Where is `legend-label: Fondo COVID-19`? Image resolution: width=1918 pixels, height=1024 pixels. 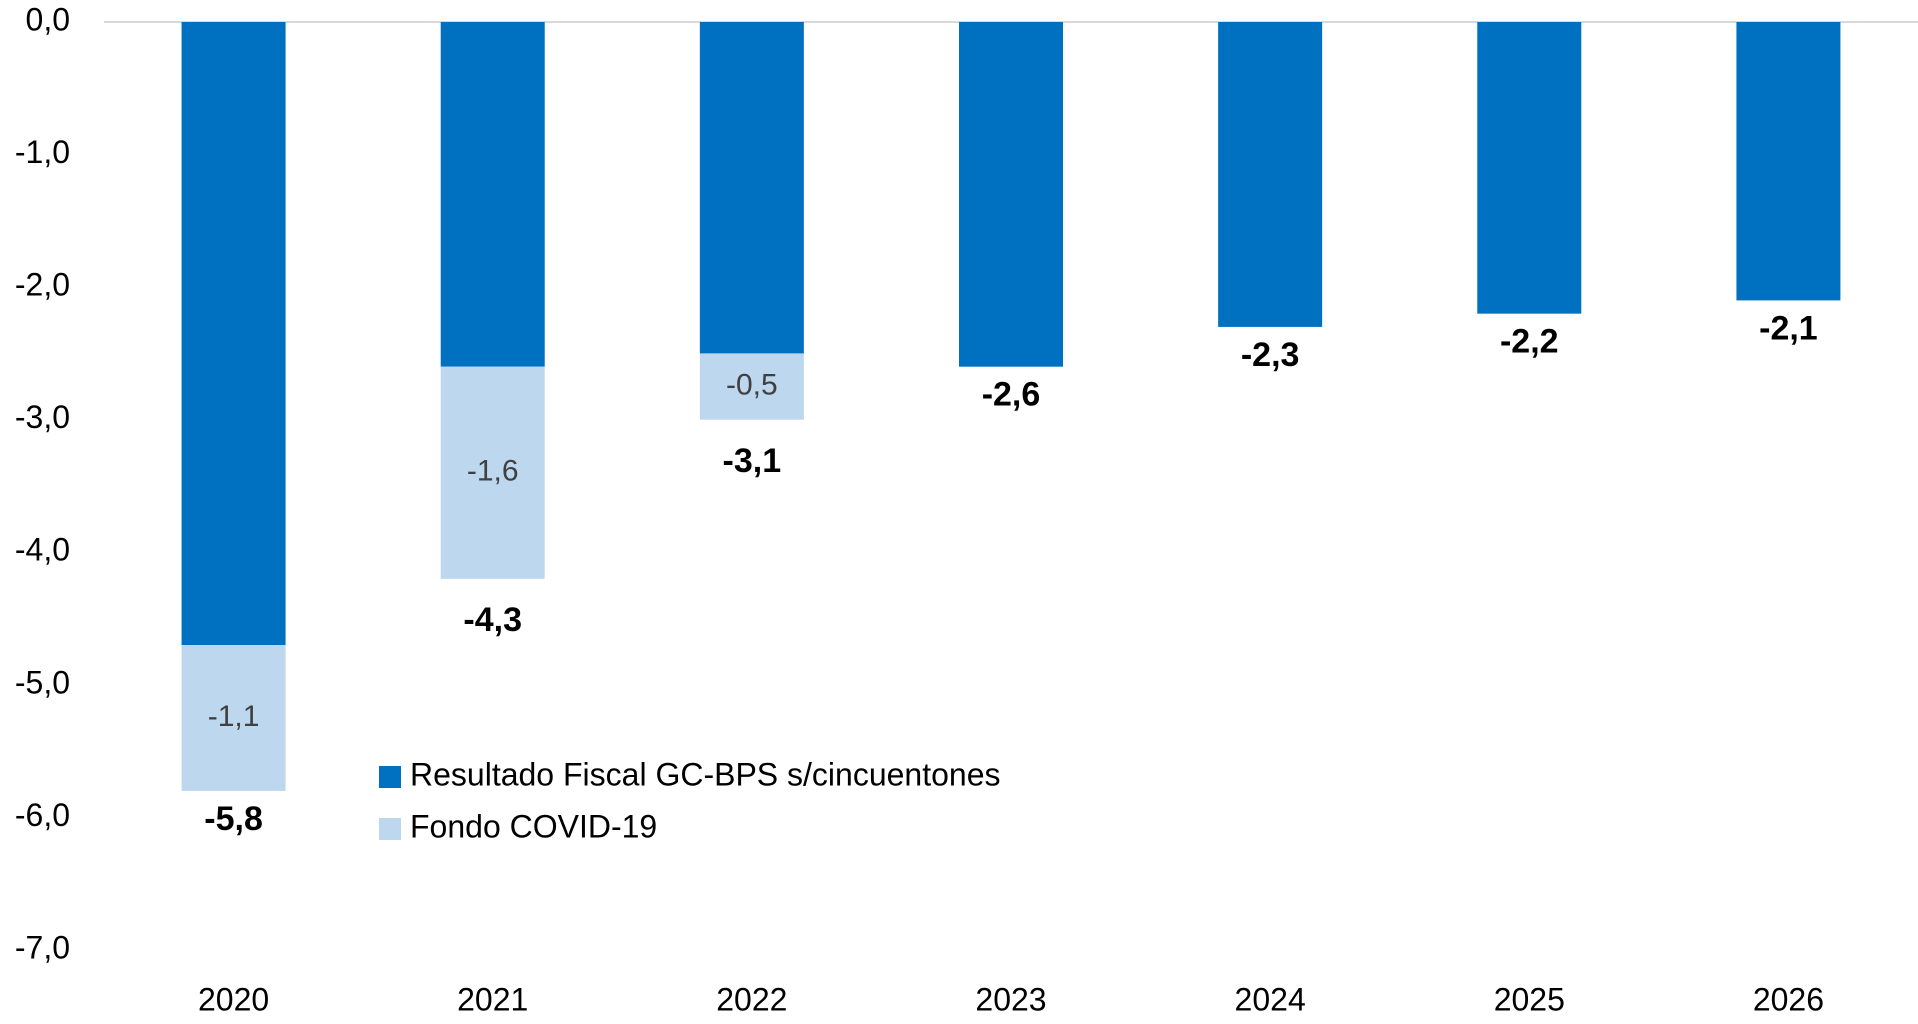
legend-label: Fondo COVID-19 is located at coordinates (533, 826).